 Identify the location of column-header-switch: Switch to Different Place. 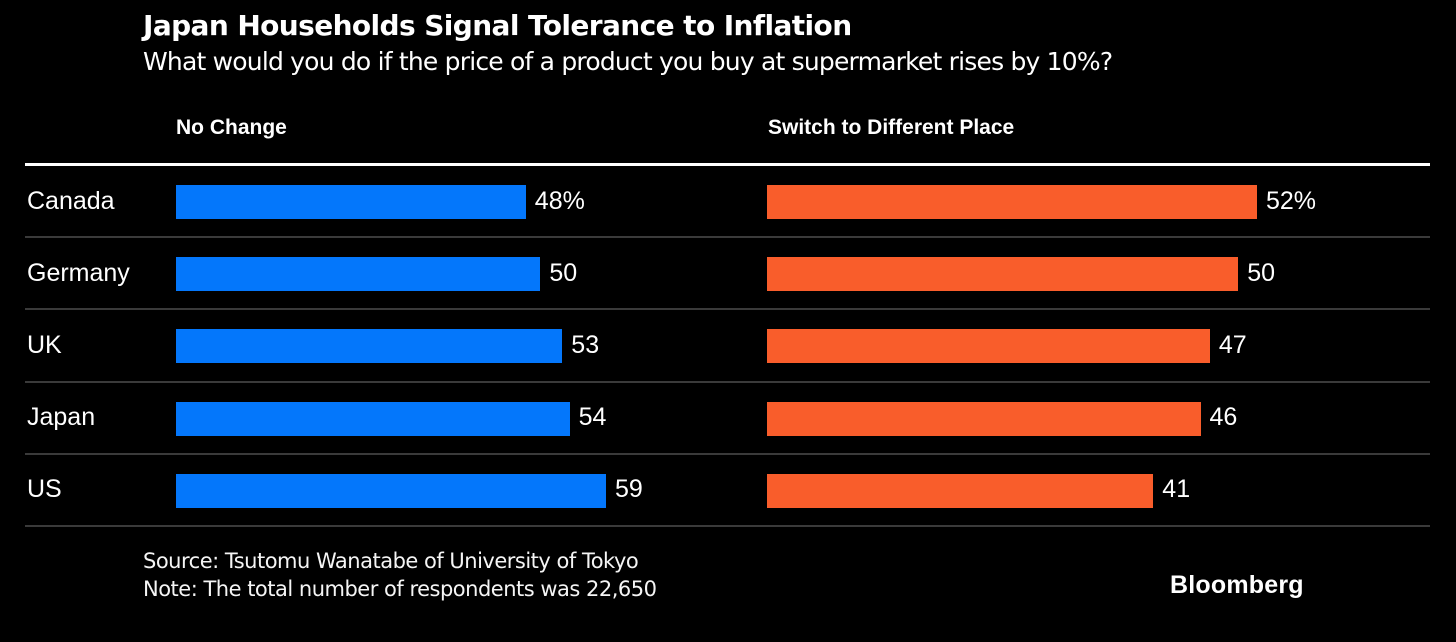
(891, 127).